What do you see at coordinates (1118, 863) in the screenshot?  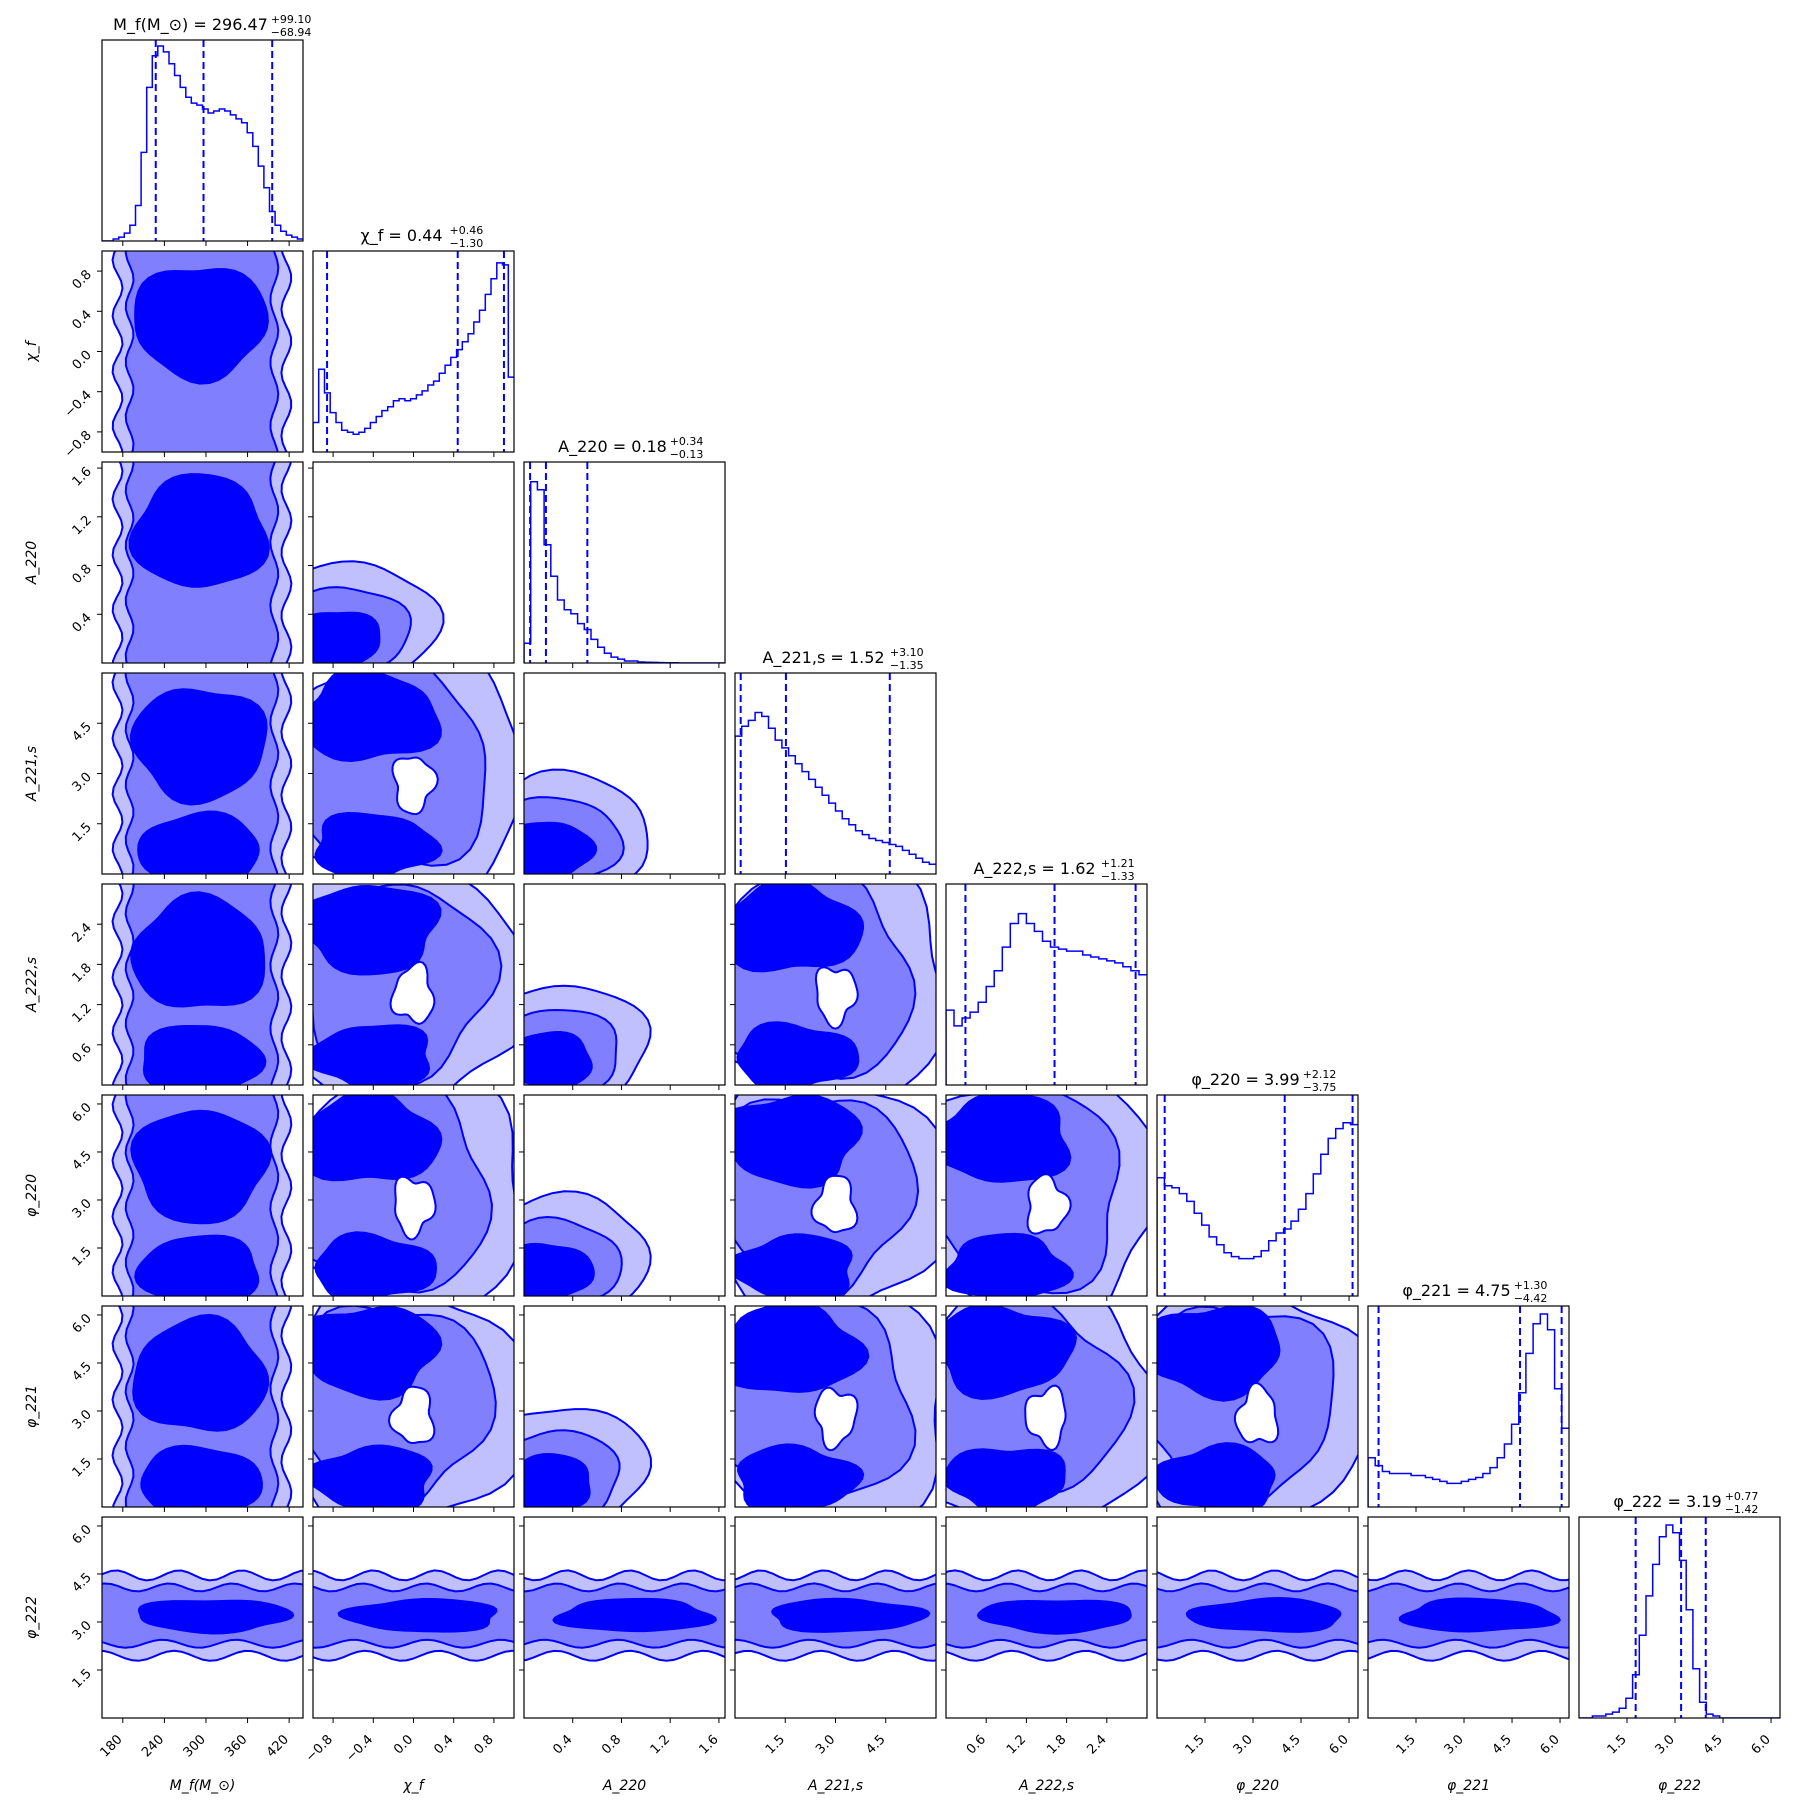 I see `panel-title-sup-A222: +1.21` at bounding box center [1118, 863].